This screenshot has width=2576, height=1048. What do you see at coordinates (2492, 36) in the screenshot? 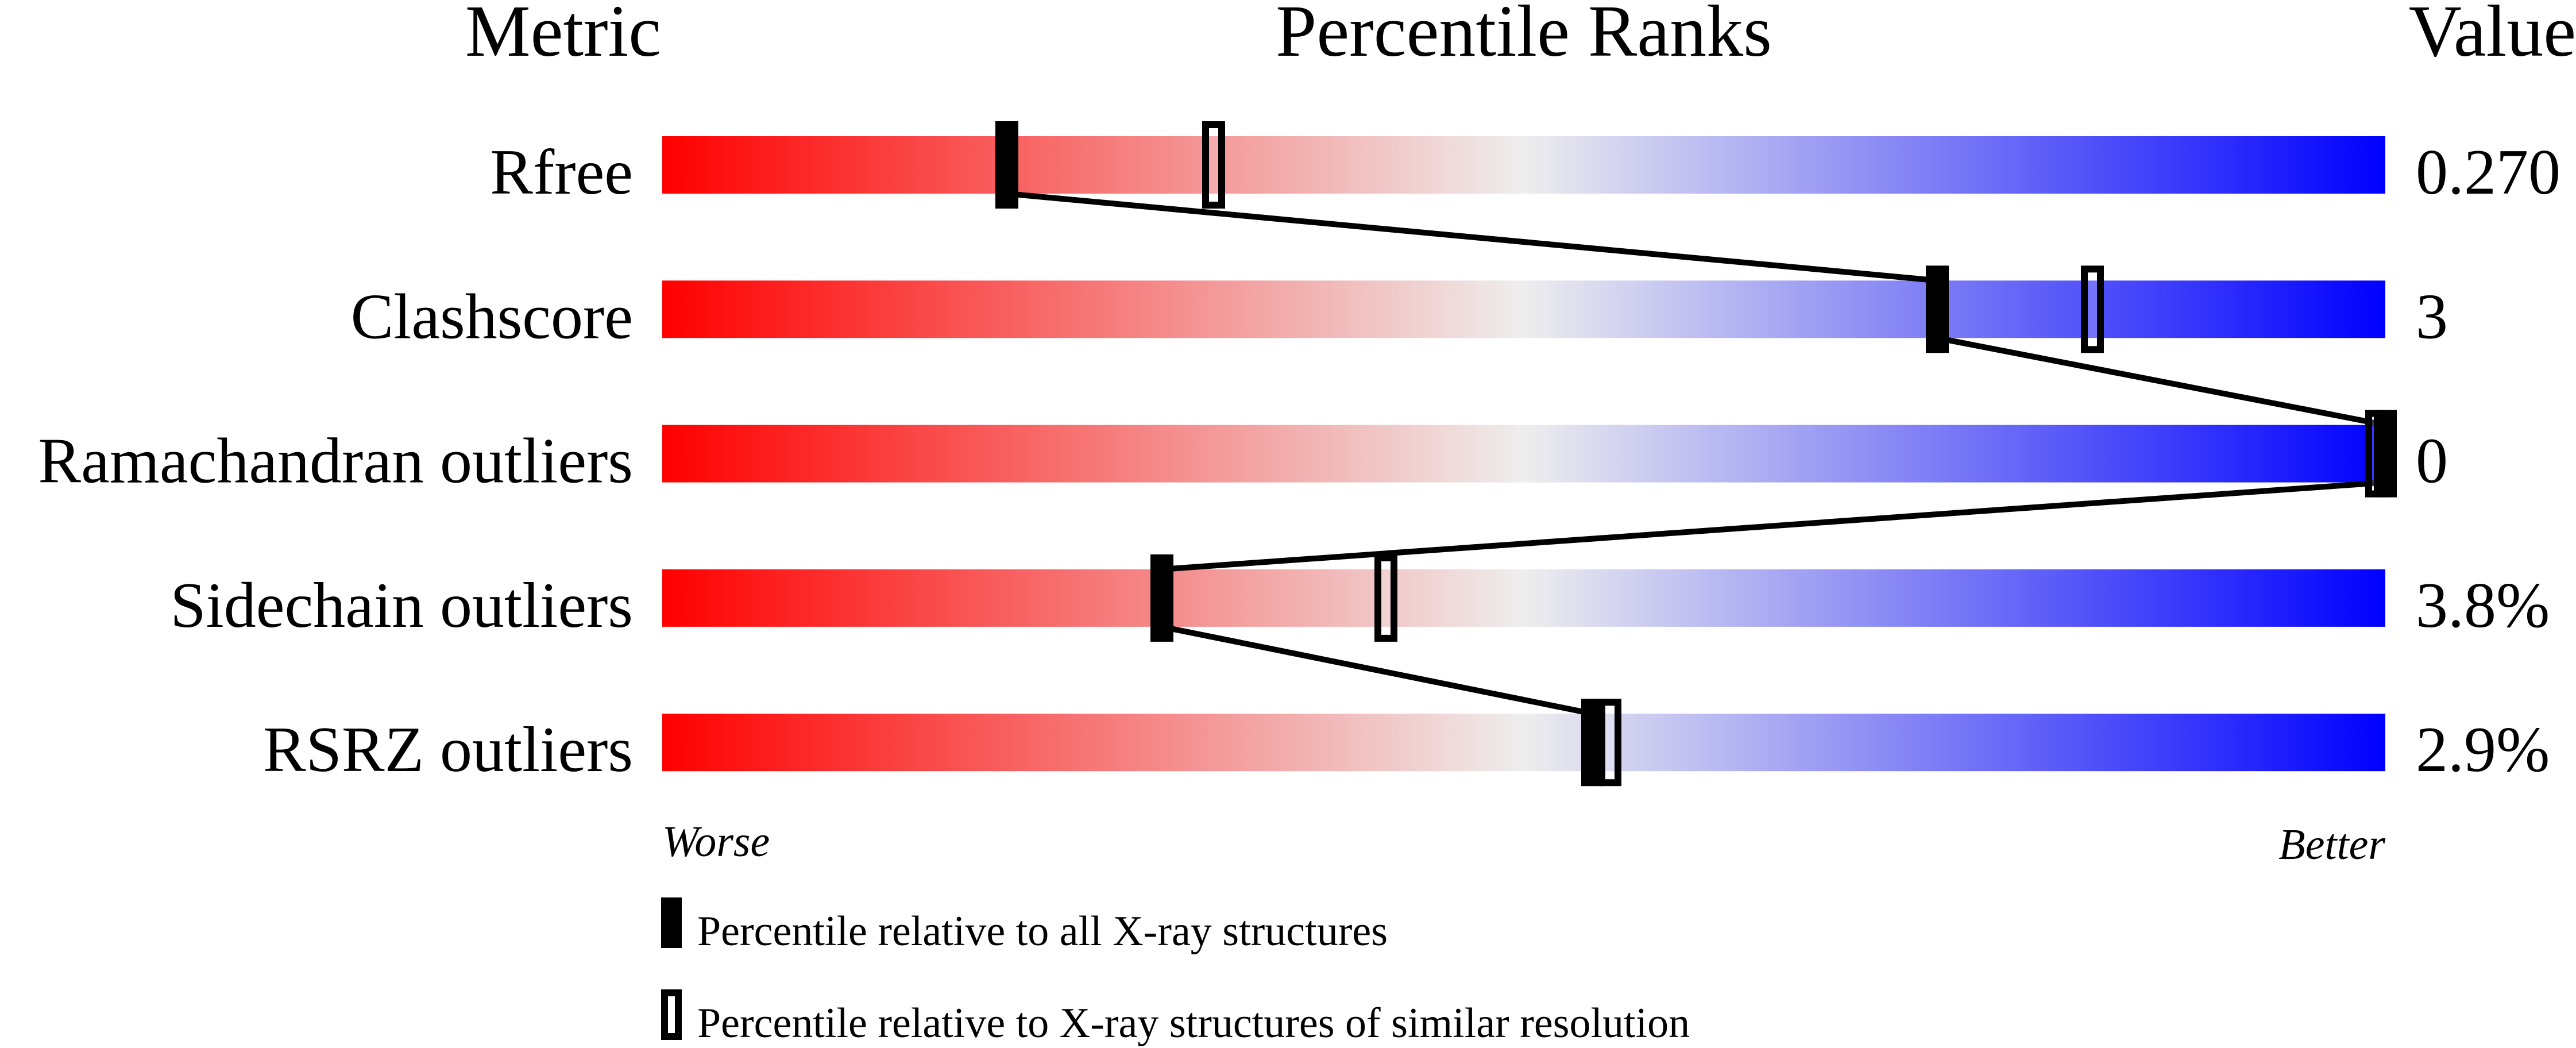
I see `header-value: Value` at bounding box center [2492, 36].